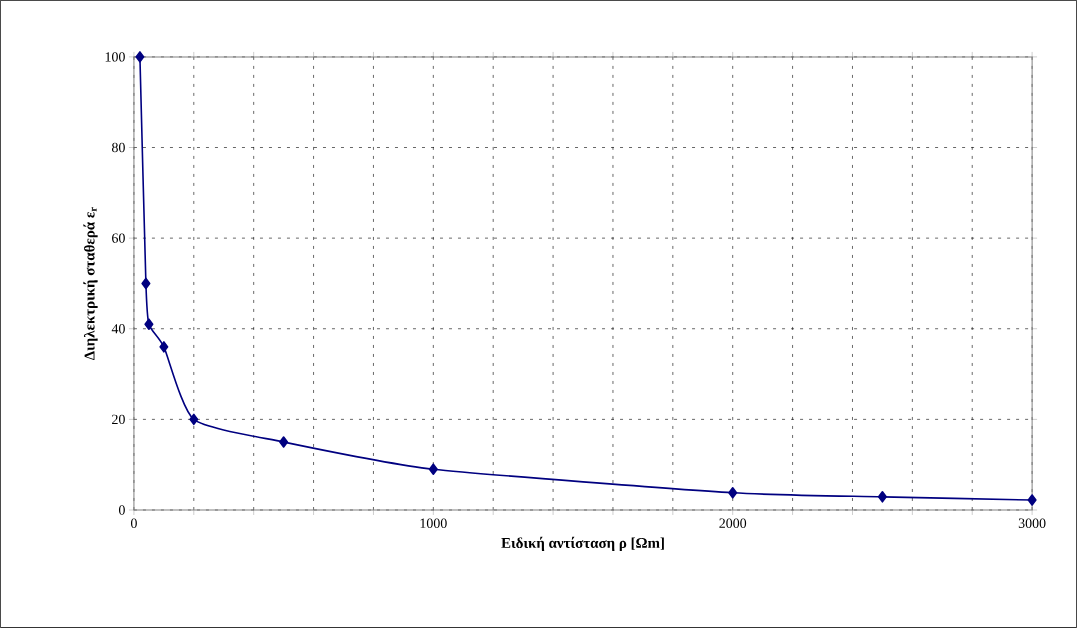 This screenshot has height=628, width=1077. Describe the element at coordinates (121, 510) in the screenshot. I see `y-tick-label: 0` at that location.